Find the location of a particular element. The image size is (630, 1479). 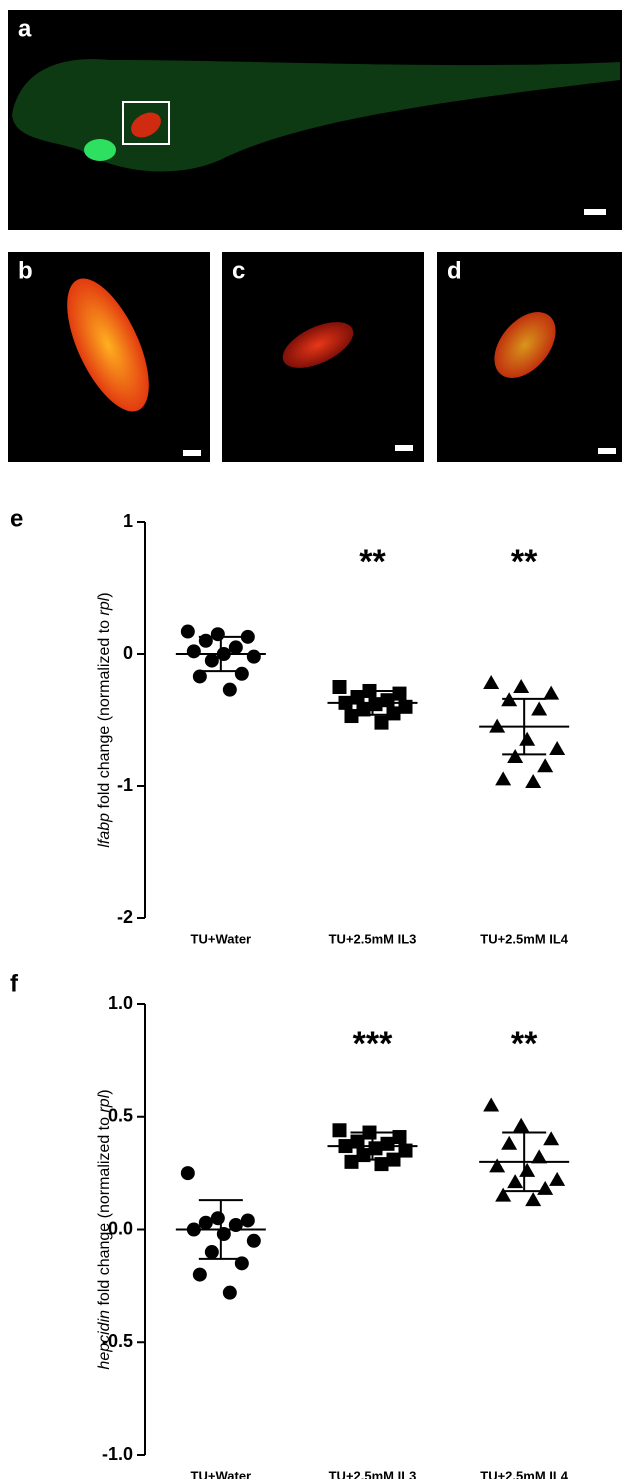

y-tick-label: 1.0 is located at coordinates (120, 1003).